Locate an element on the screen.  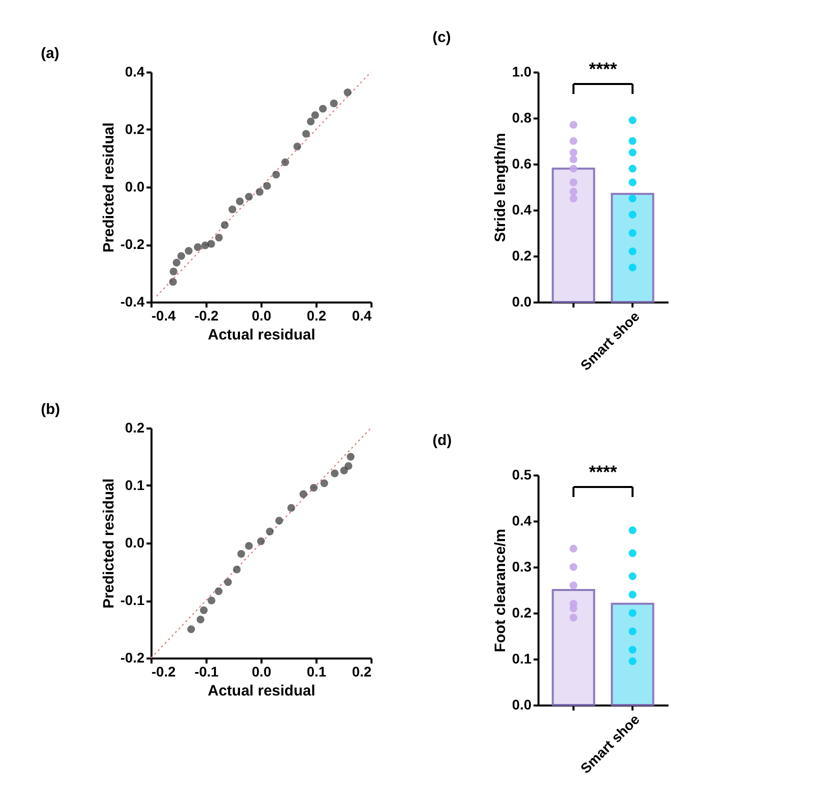
y-tick-label: 0.8 is located at coordinates (522, 118).